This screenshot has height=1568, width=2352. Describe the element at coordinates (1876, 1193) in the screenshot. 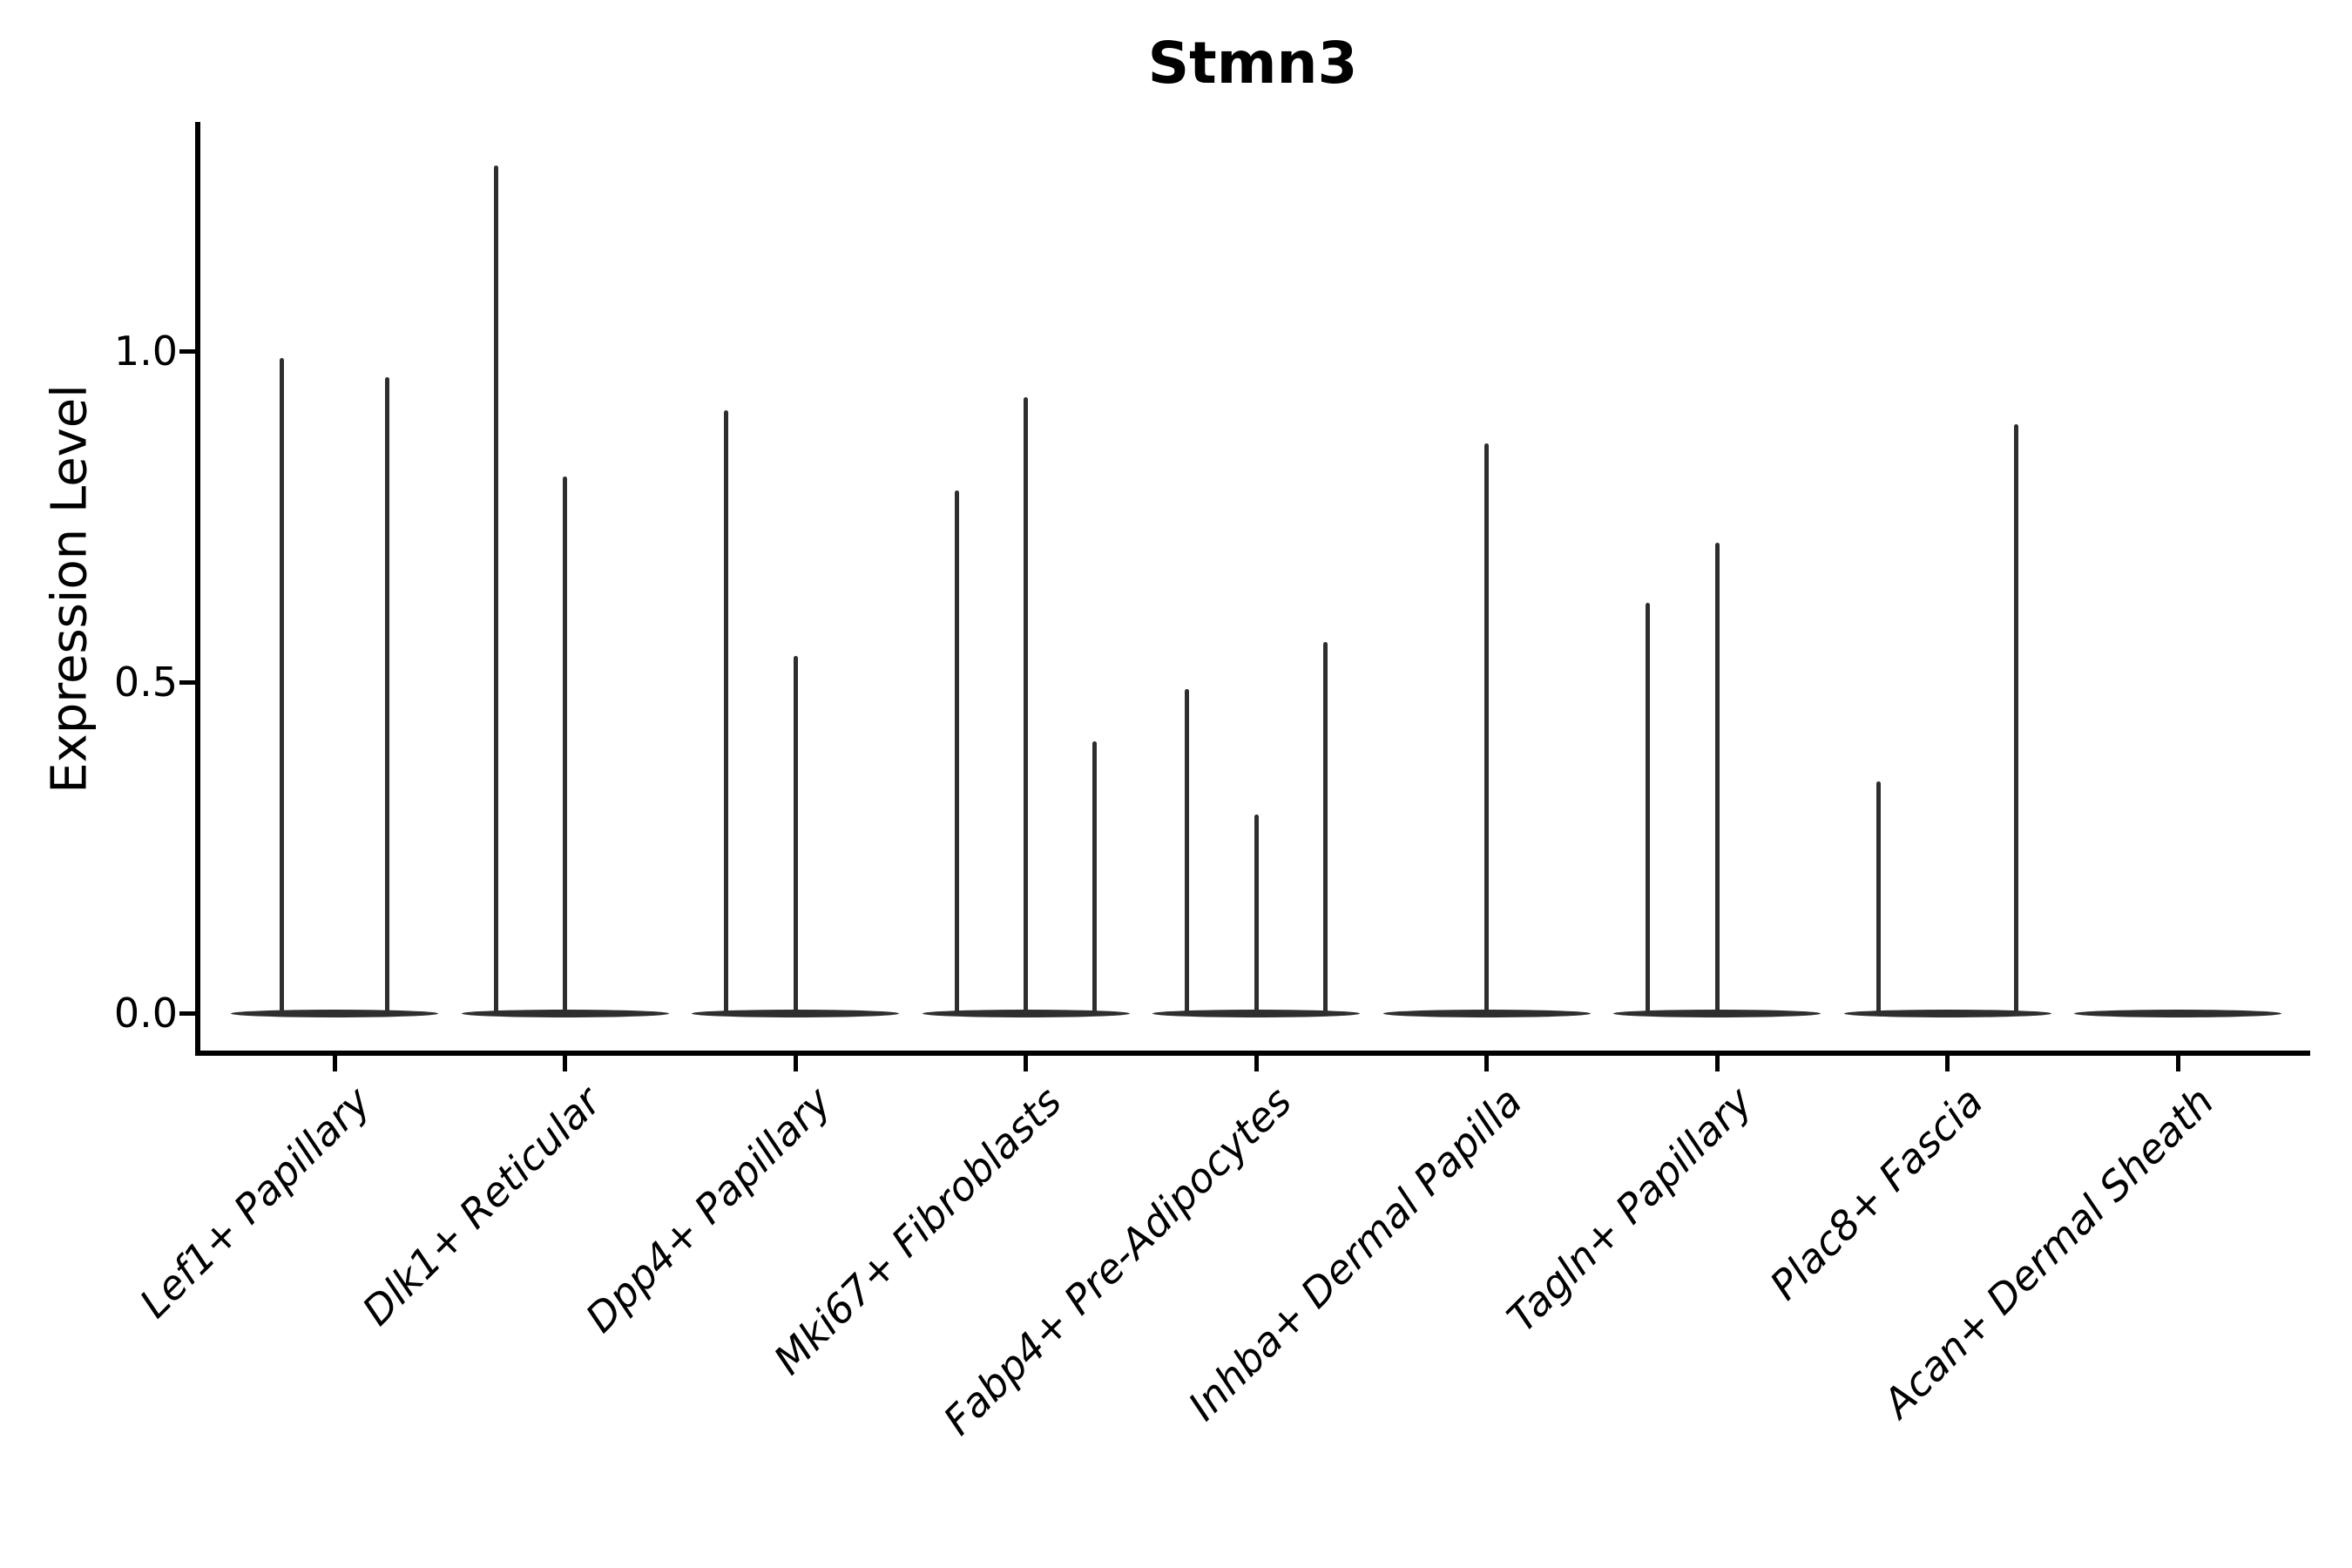

I see `x-tick-label: Plac8+ Fascia` at that location.